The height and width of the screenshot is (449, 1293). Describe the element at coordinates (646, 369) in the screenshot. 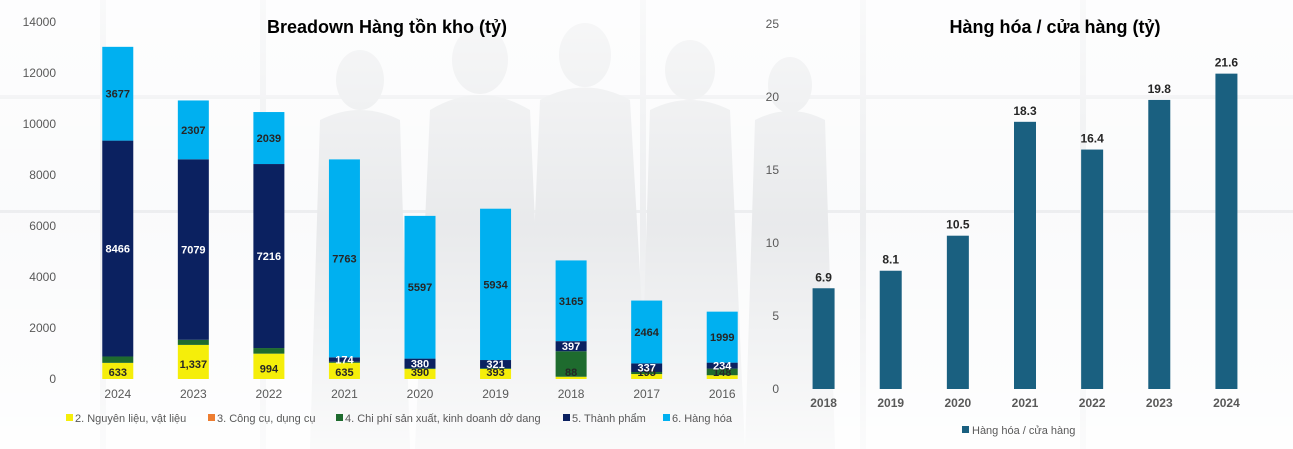

I see `data-label-finished: 337` at that location.